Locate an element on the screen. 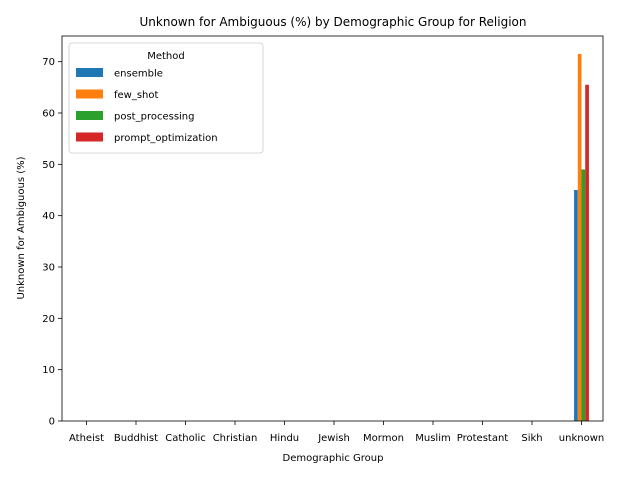 The width and height of the screenshot is (640, 480). x-tick-label: Protestant is located at coordinates (483, 438).